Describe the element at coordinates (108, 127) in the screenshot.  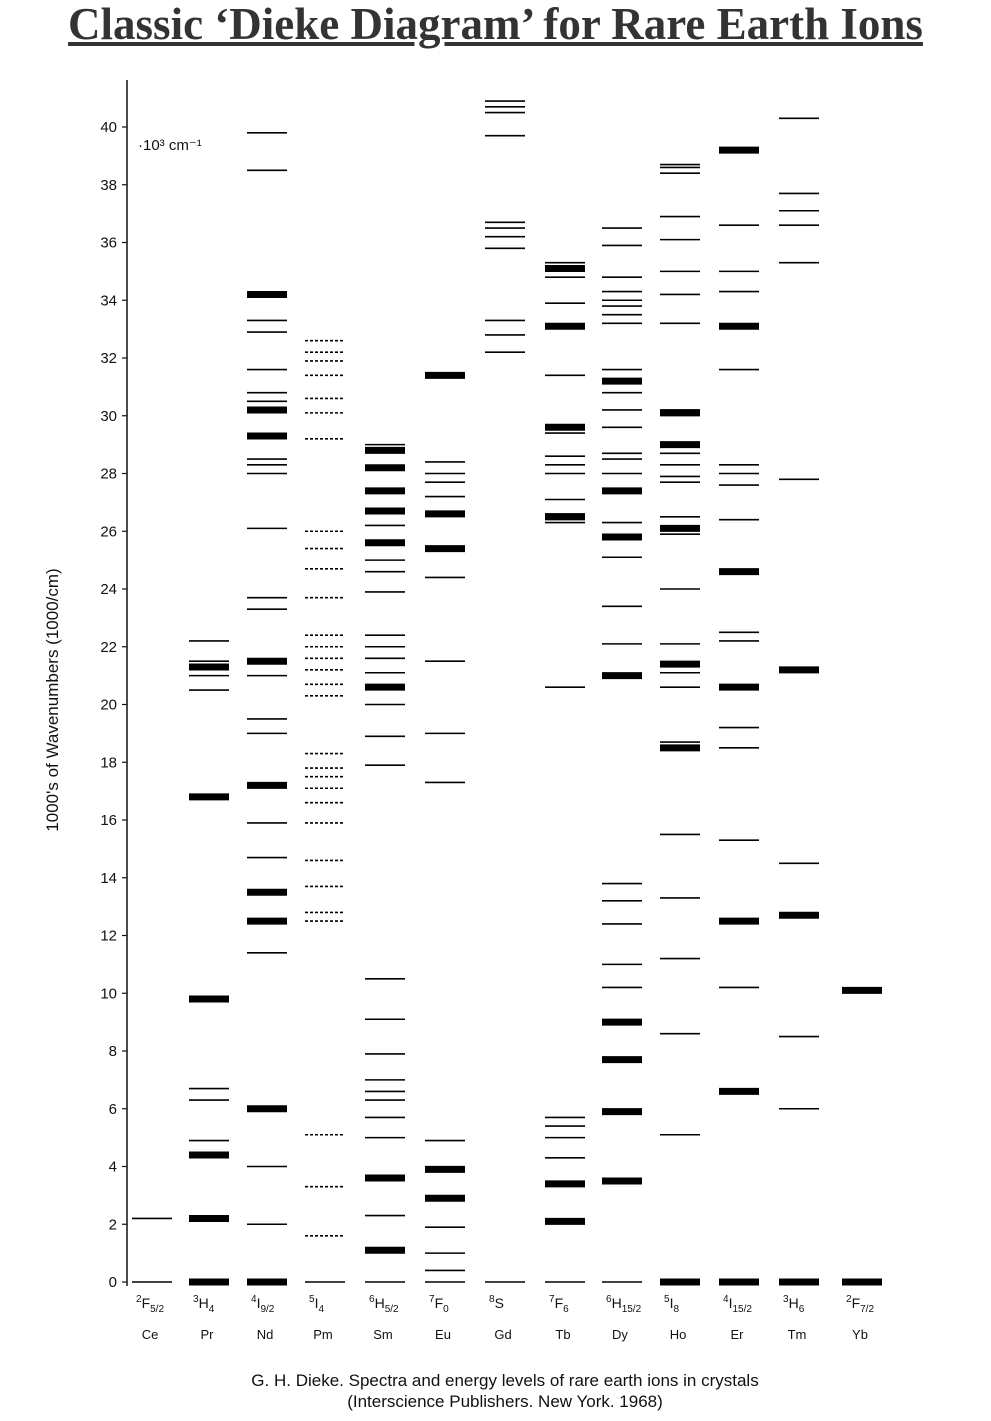
I see `y-tick-label: 40` at that location.